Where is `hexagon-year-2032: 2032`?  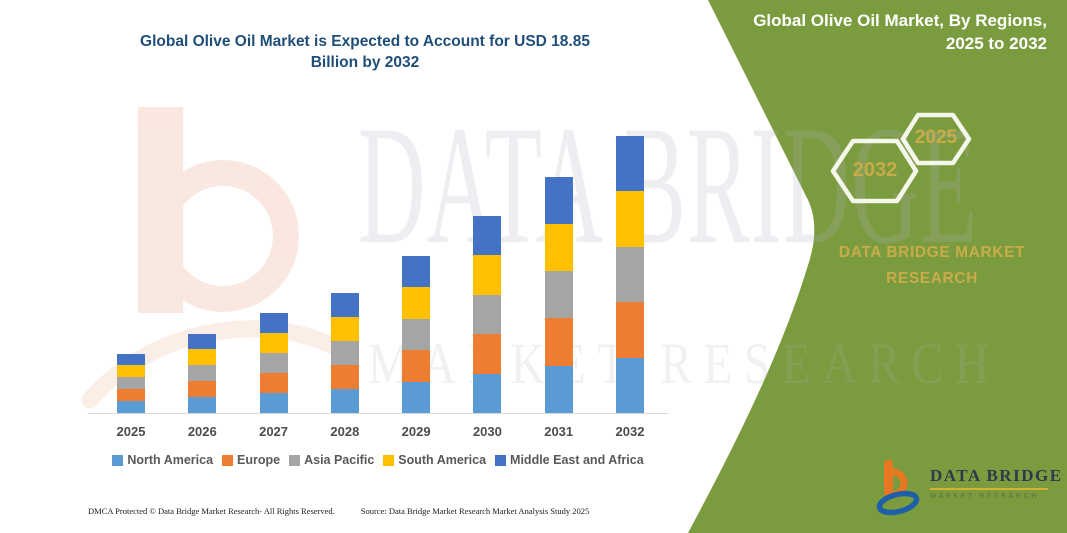
hexagon-year-2032: 2032 is located at coordinates (875, 170).